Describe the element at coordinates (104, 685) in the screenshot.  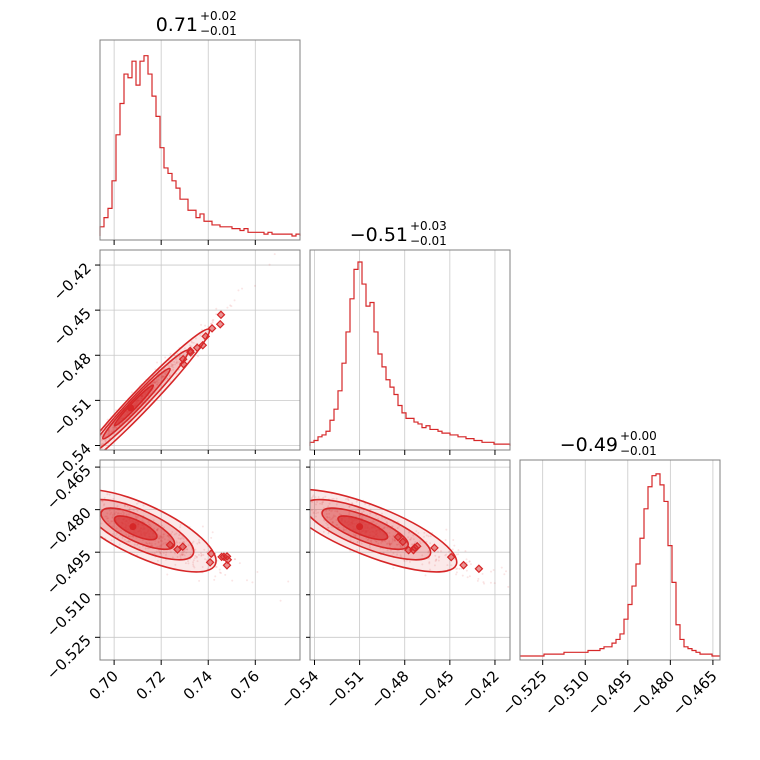
I see `x-tick-label: 0.70` at that location.